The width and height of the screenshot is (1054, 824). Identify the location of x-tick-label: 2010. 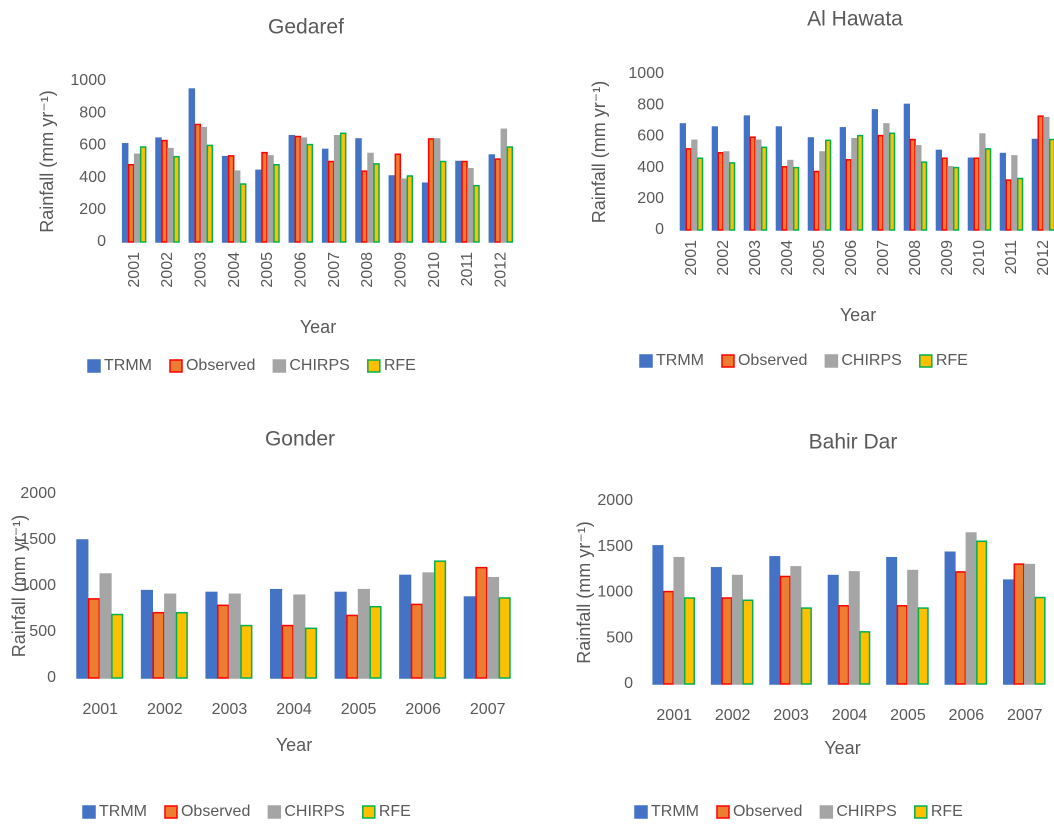
(979, 258).